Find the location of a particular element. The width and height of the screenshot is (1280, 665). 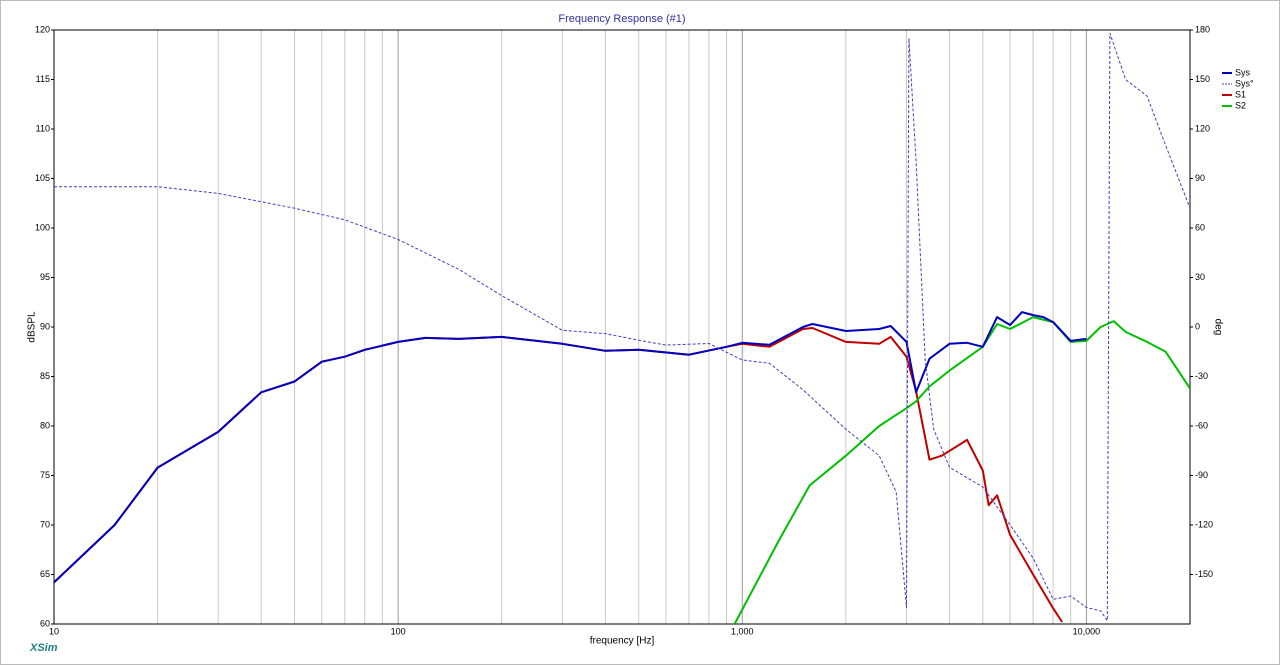

x-tick-label: 10,000 is located at coordinates (1087, 631).